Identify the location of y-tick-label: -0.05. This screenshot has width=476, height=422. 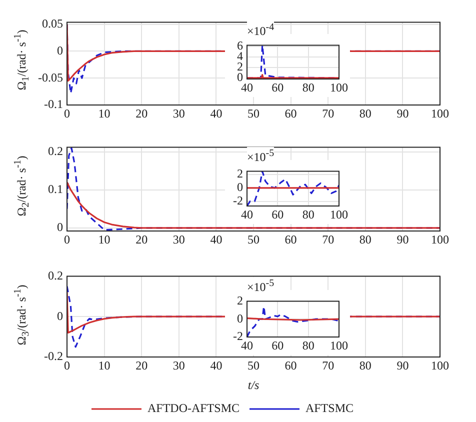
(50, 77).